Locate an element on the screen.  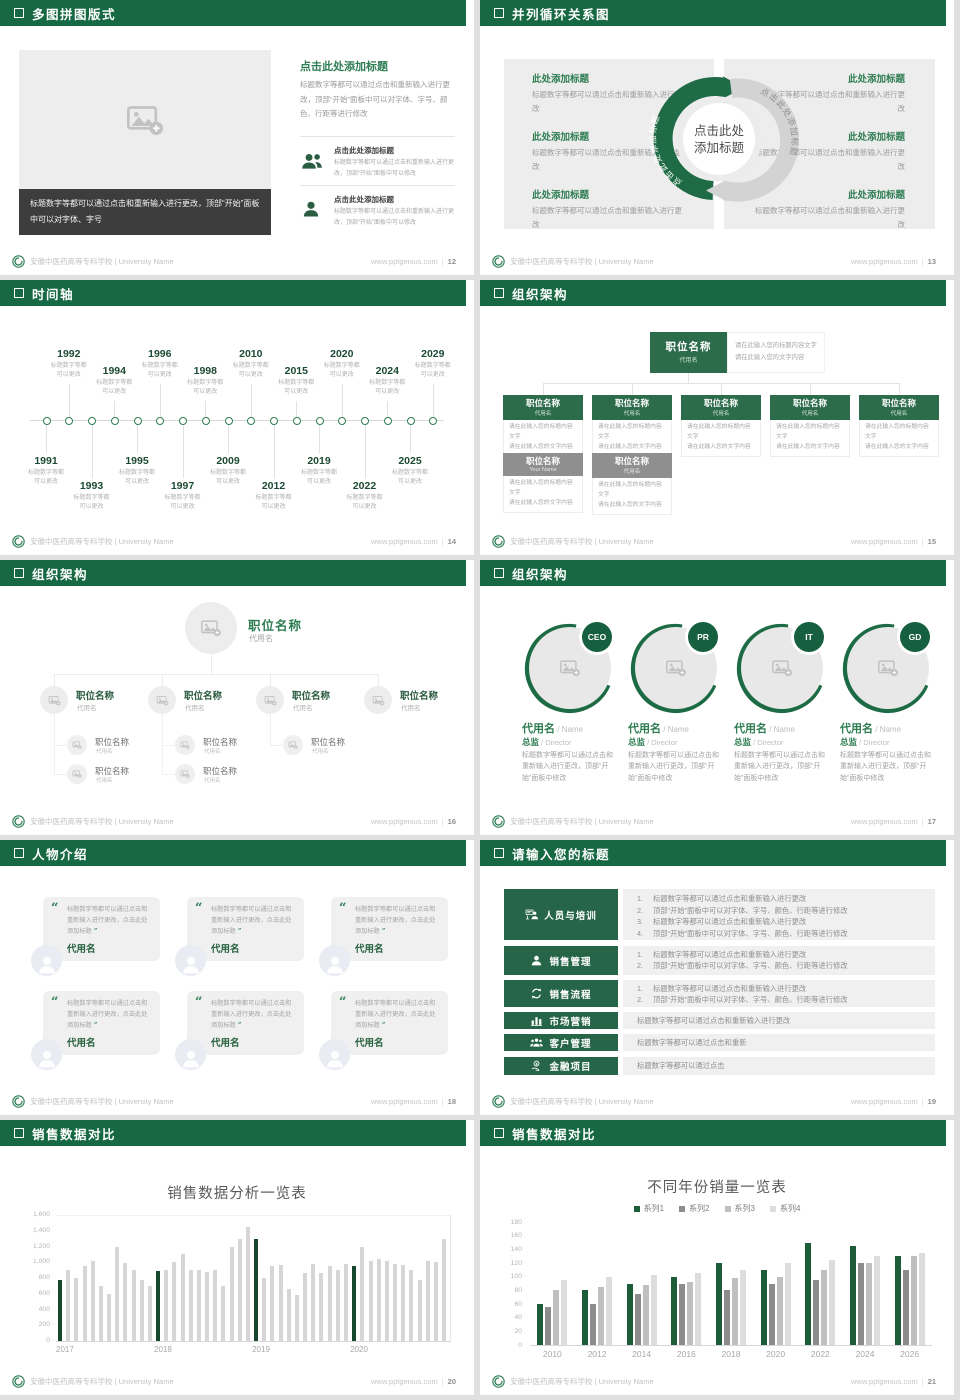
timeline-entry: 2025 标题数字等都 可以更改 is located at coordinates (410, 471).